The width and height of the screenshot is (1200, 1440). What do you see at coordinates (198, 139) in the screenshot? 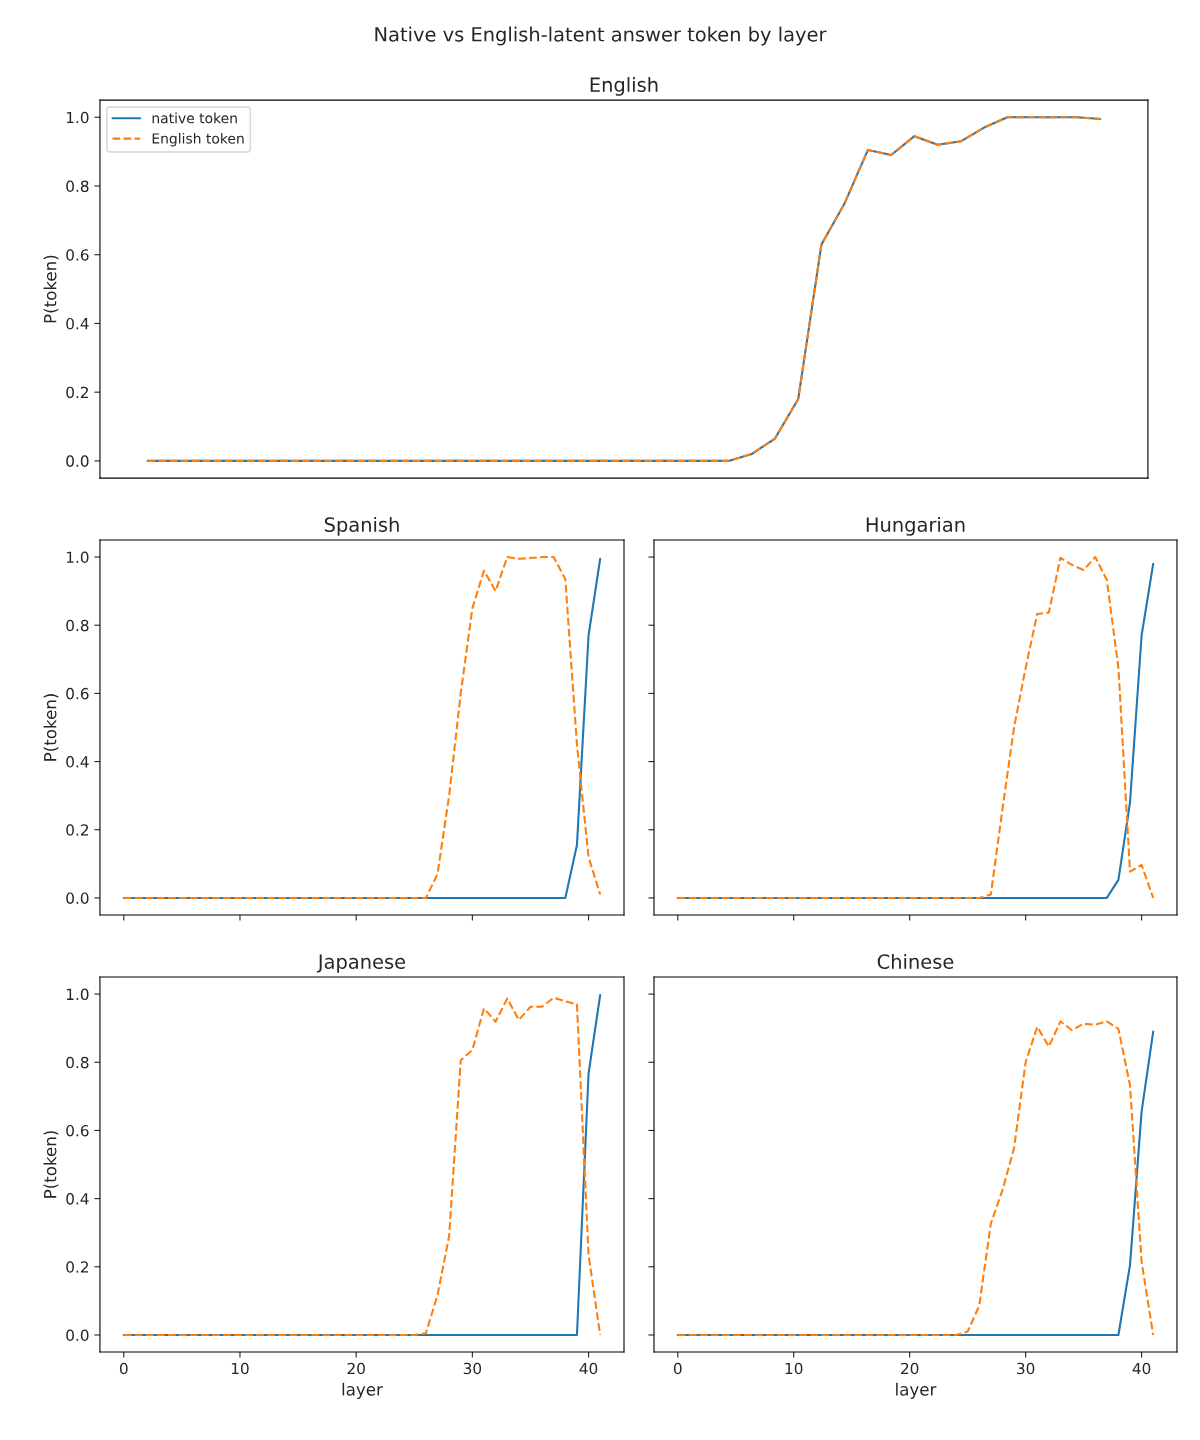
I see `legend-label: English token` at bounding box center [198, 139].